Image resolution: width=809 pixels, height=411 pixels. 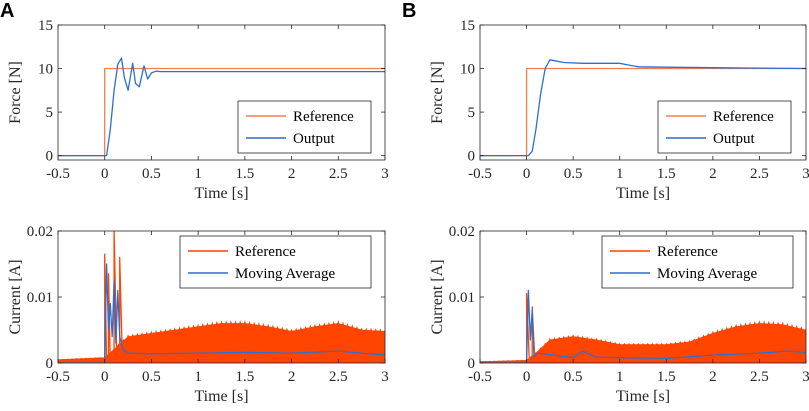 I want to click on panel-label-b: B, so click(x=409, y=11).